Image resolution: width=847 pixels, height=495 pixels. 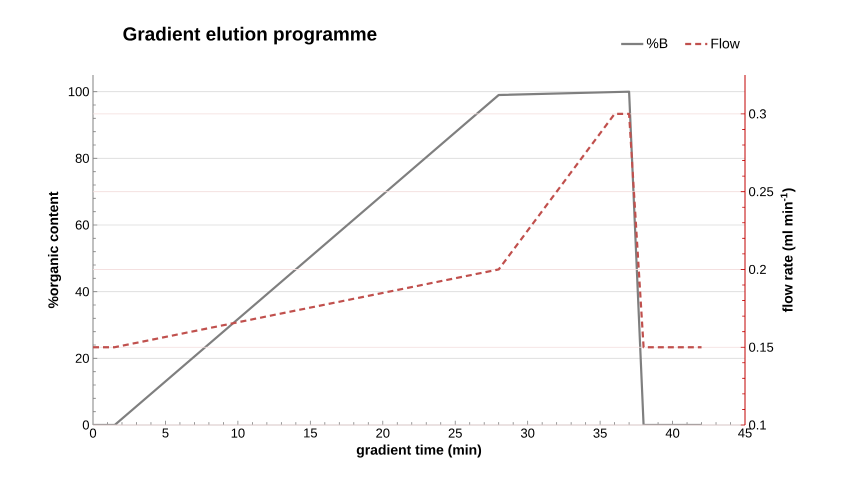 What do you see at coordinates (310, 433) in the screenshot?
I see `x-tick-label: 15` at bounding box center [310, 433].